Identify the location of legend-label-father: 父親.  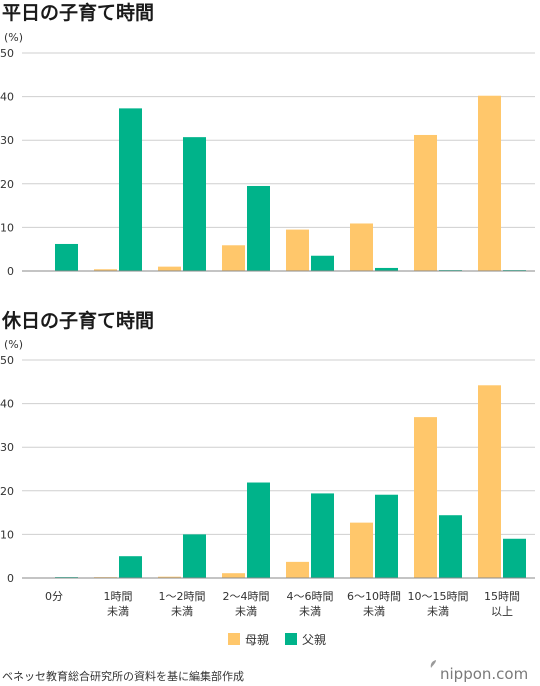
(314, 640).